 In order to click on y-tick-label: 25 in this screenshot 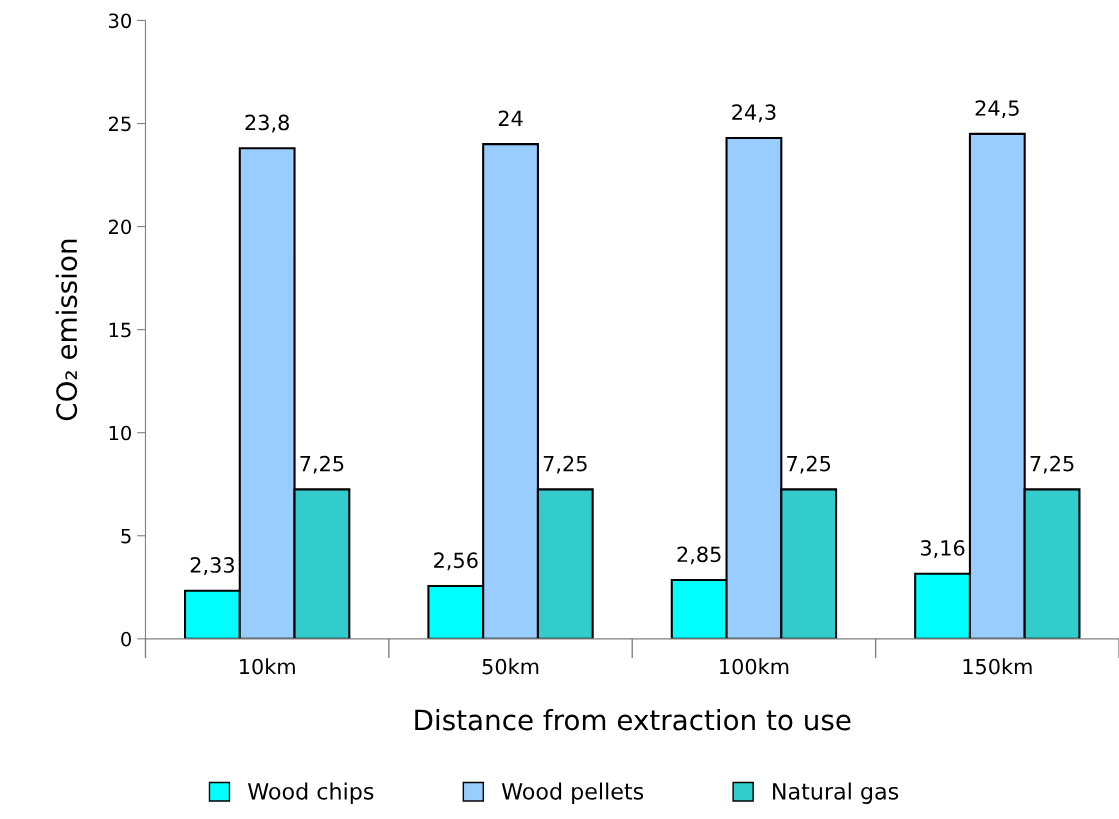, I will do `click(119, 124)`.